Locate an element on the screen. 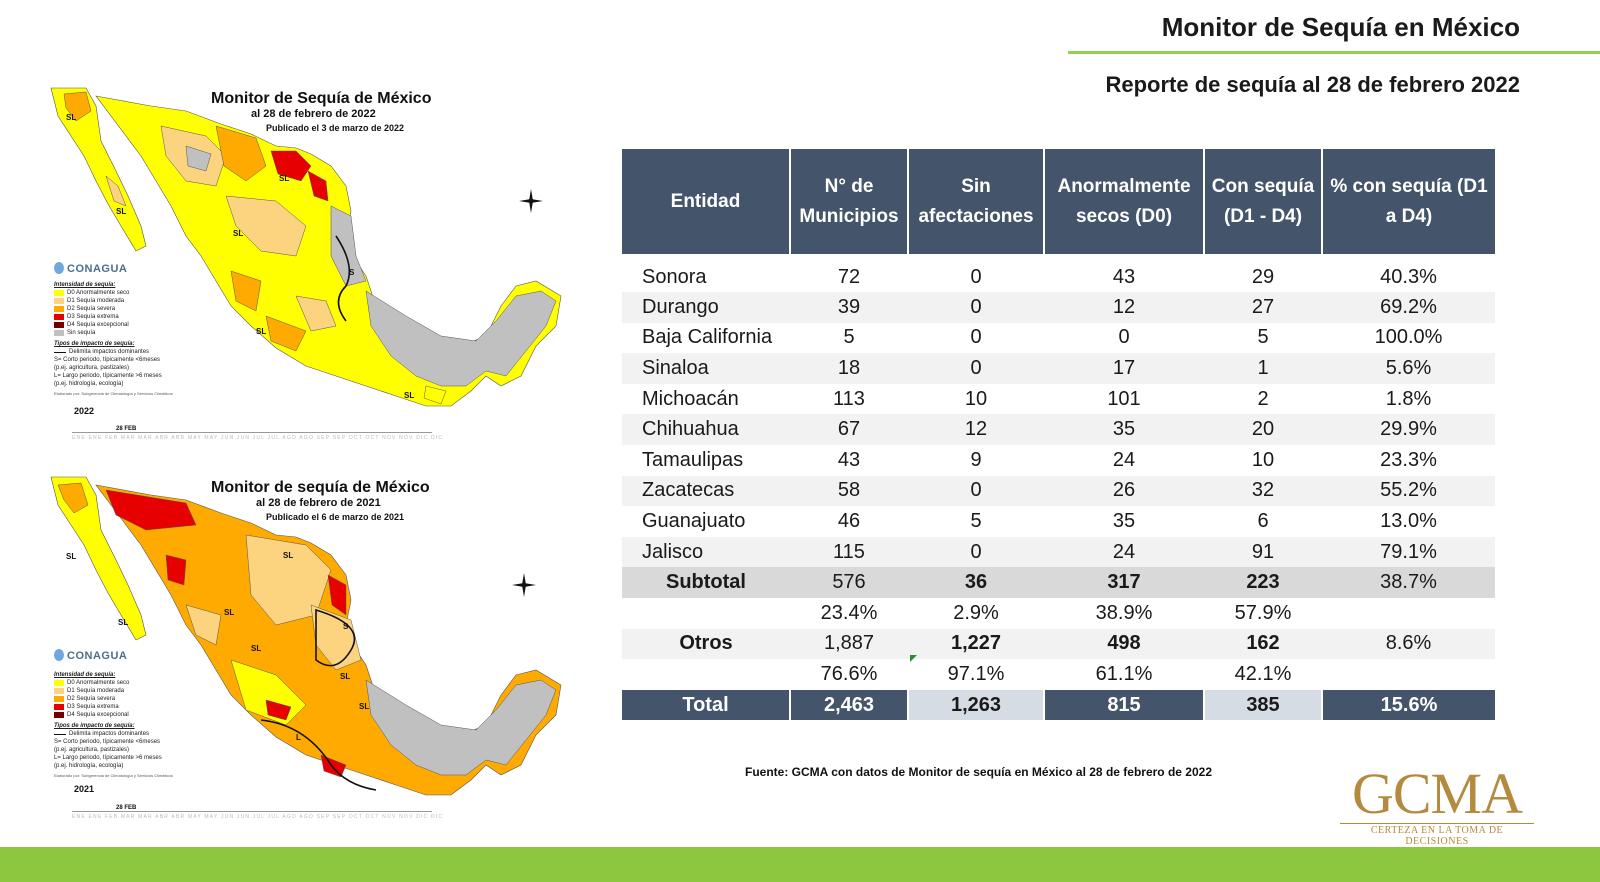 The image size is (1600, 882). legend-item-d4: D4 Sequía excepcional is located at coordinates (114, 715).